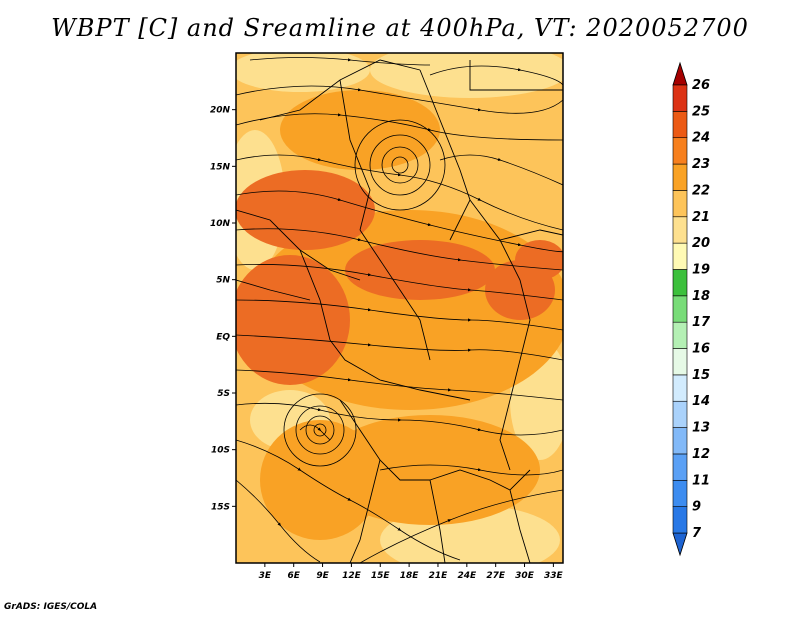 This screenshot has width=800, height=618. Describe the element at coordinates (701, 111) in the screenshot. I see `colorbar-label: 25` at that location.